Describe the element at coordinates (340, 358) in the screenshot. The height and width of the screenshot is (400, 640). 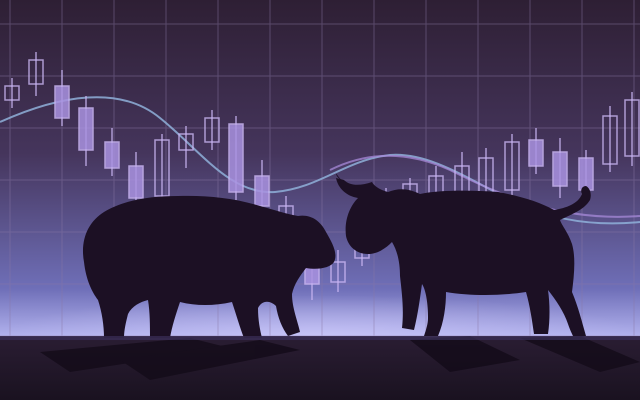
I see `ground-shadows` at that location.